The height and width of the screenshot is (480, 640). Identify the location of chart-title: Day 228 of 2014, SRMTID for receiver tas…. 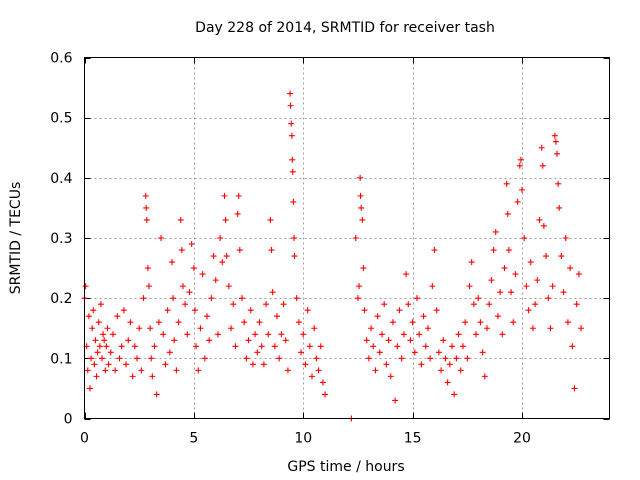
(345, 28).